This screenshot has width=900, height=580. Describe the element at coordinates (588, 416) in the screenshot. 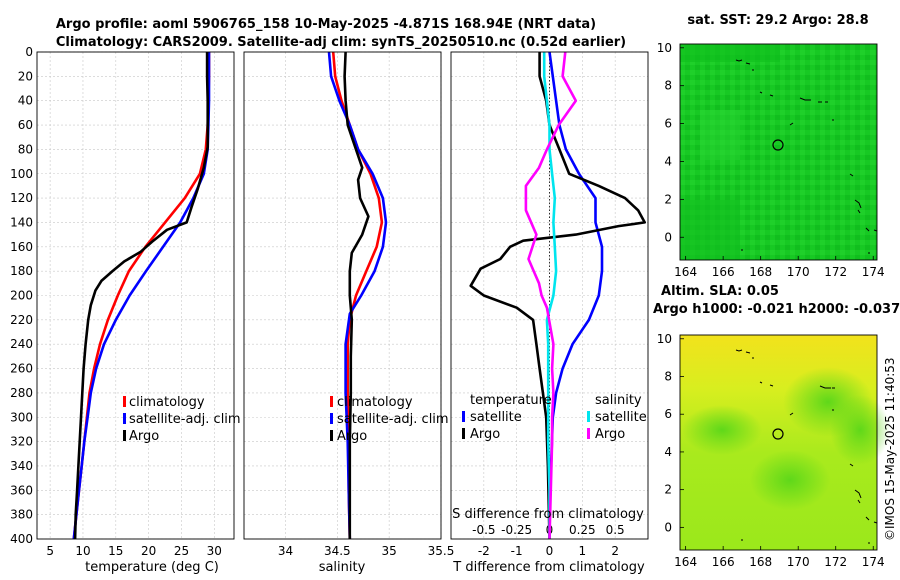

I see `legend-swatch-s-satellite` at that location.